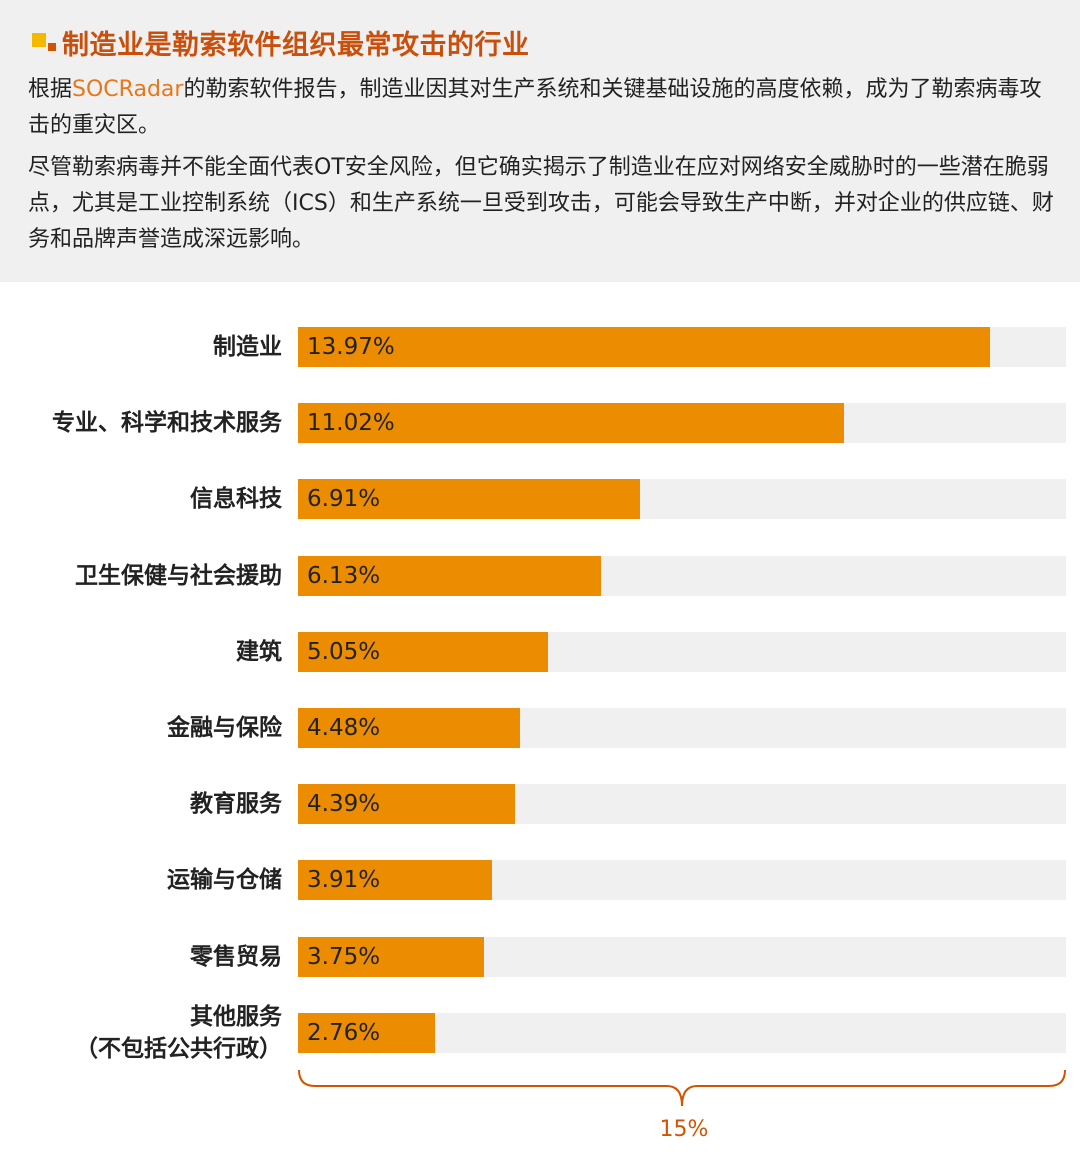 This screenshot has width=1080, height=1162. What do you see at coordinates (178, 1033) in the screenshot?
I see `category-label: 其他服务 （不包括公共行政）` at bounding box center [178, 1033].